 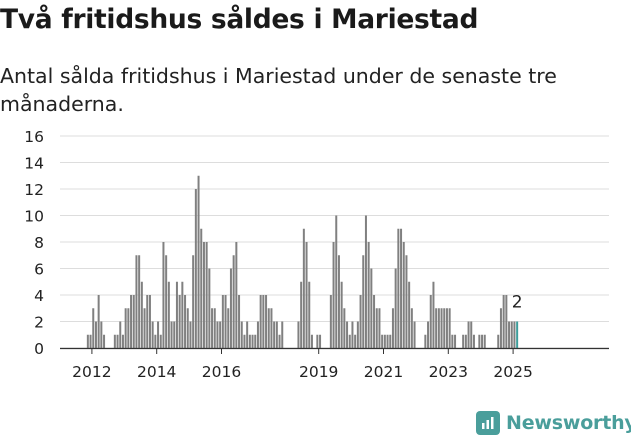 I want to click on chart-title: Två fritidshus såldes i Mariestad, so click(x=239, y=19).